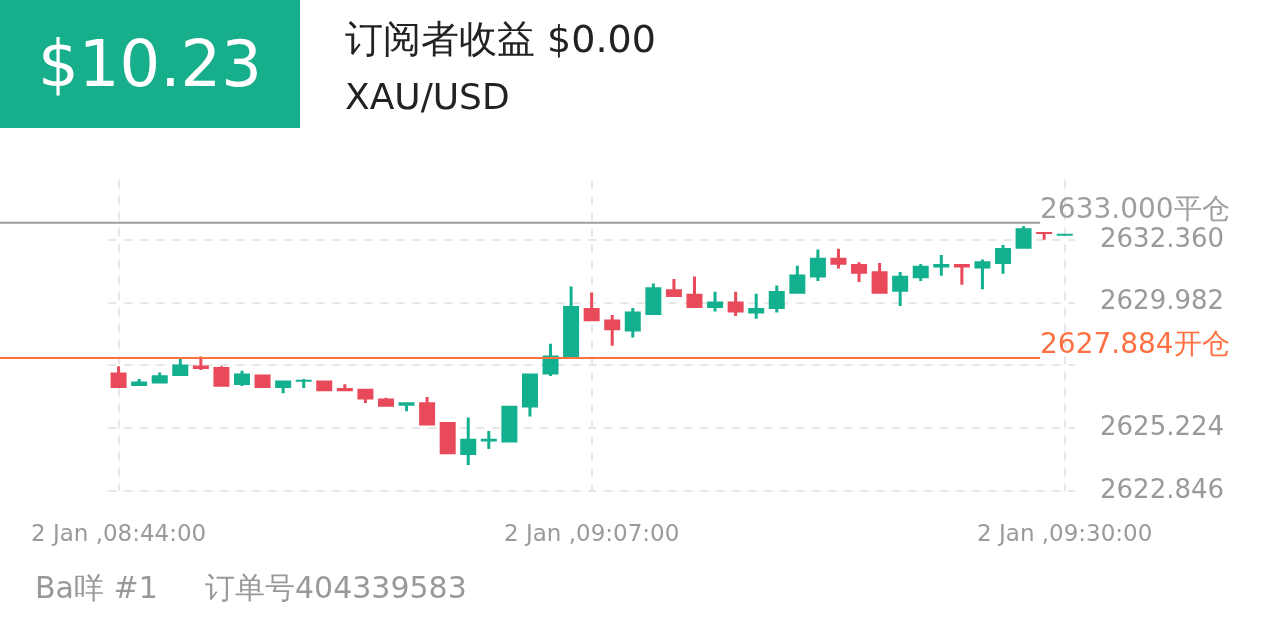  Describe the element at coordinates (1065, 532) in the screenshot. I see `x-tick-label: 2 Jan ,09:30:00` at that location.